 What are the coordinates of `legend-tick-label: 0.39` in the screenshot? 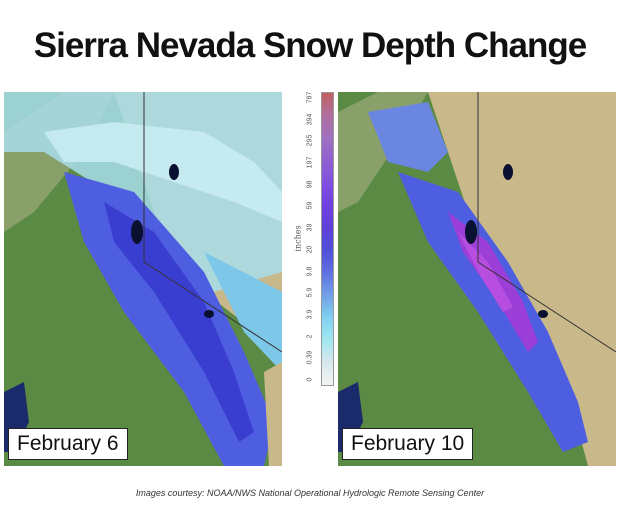 It's located at (310, 357).